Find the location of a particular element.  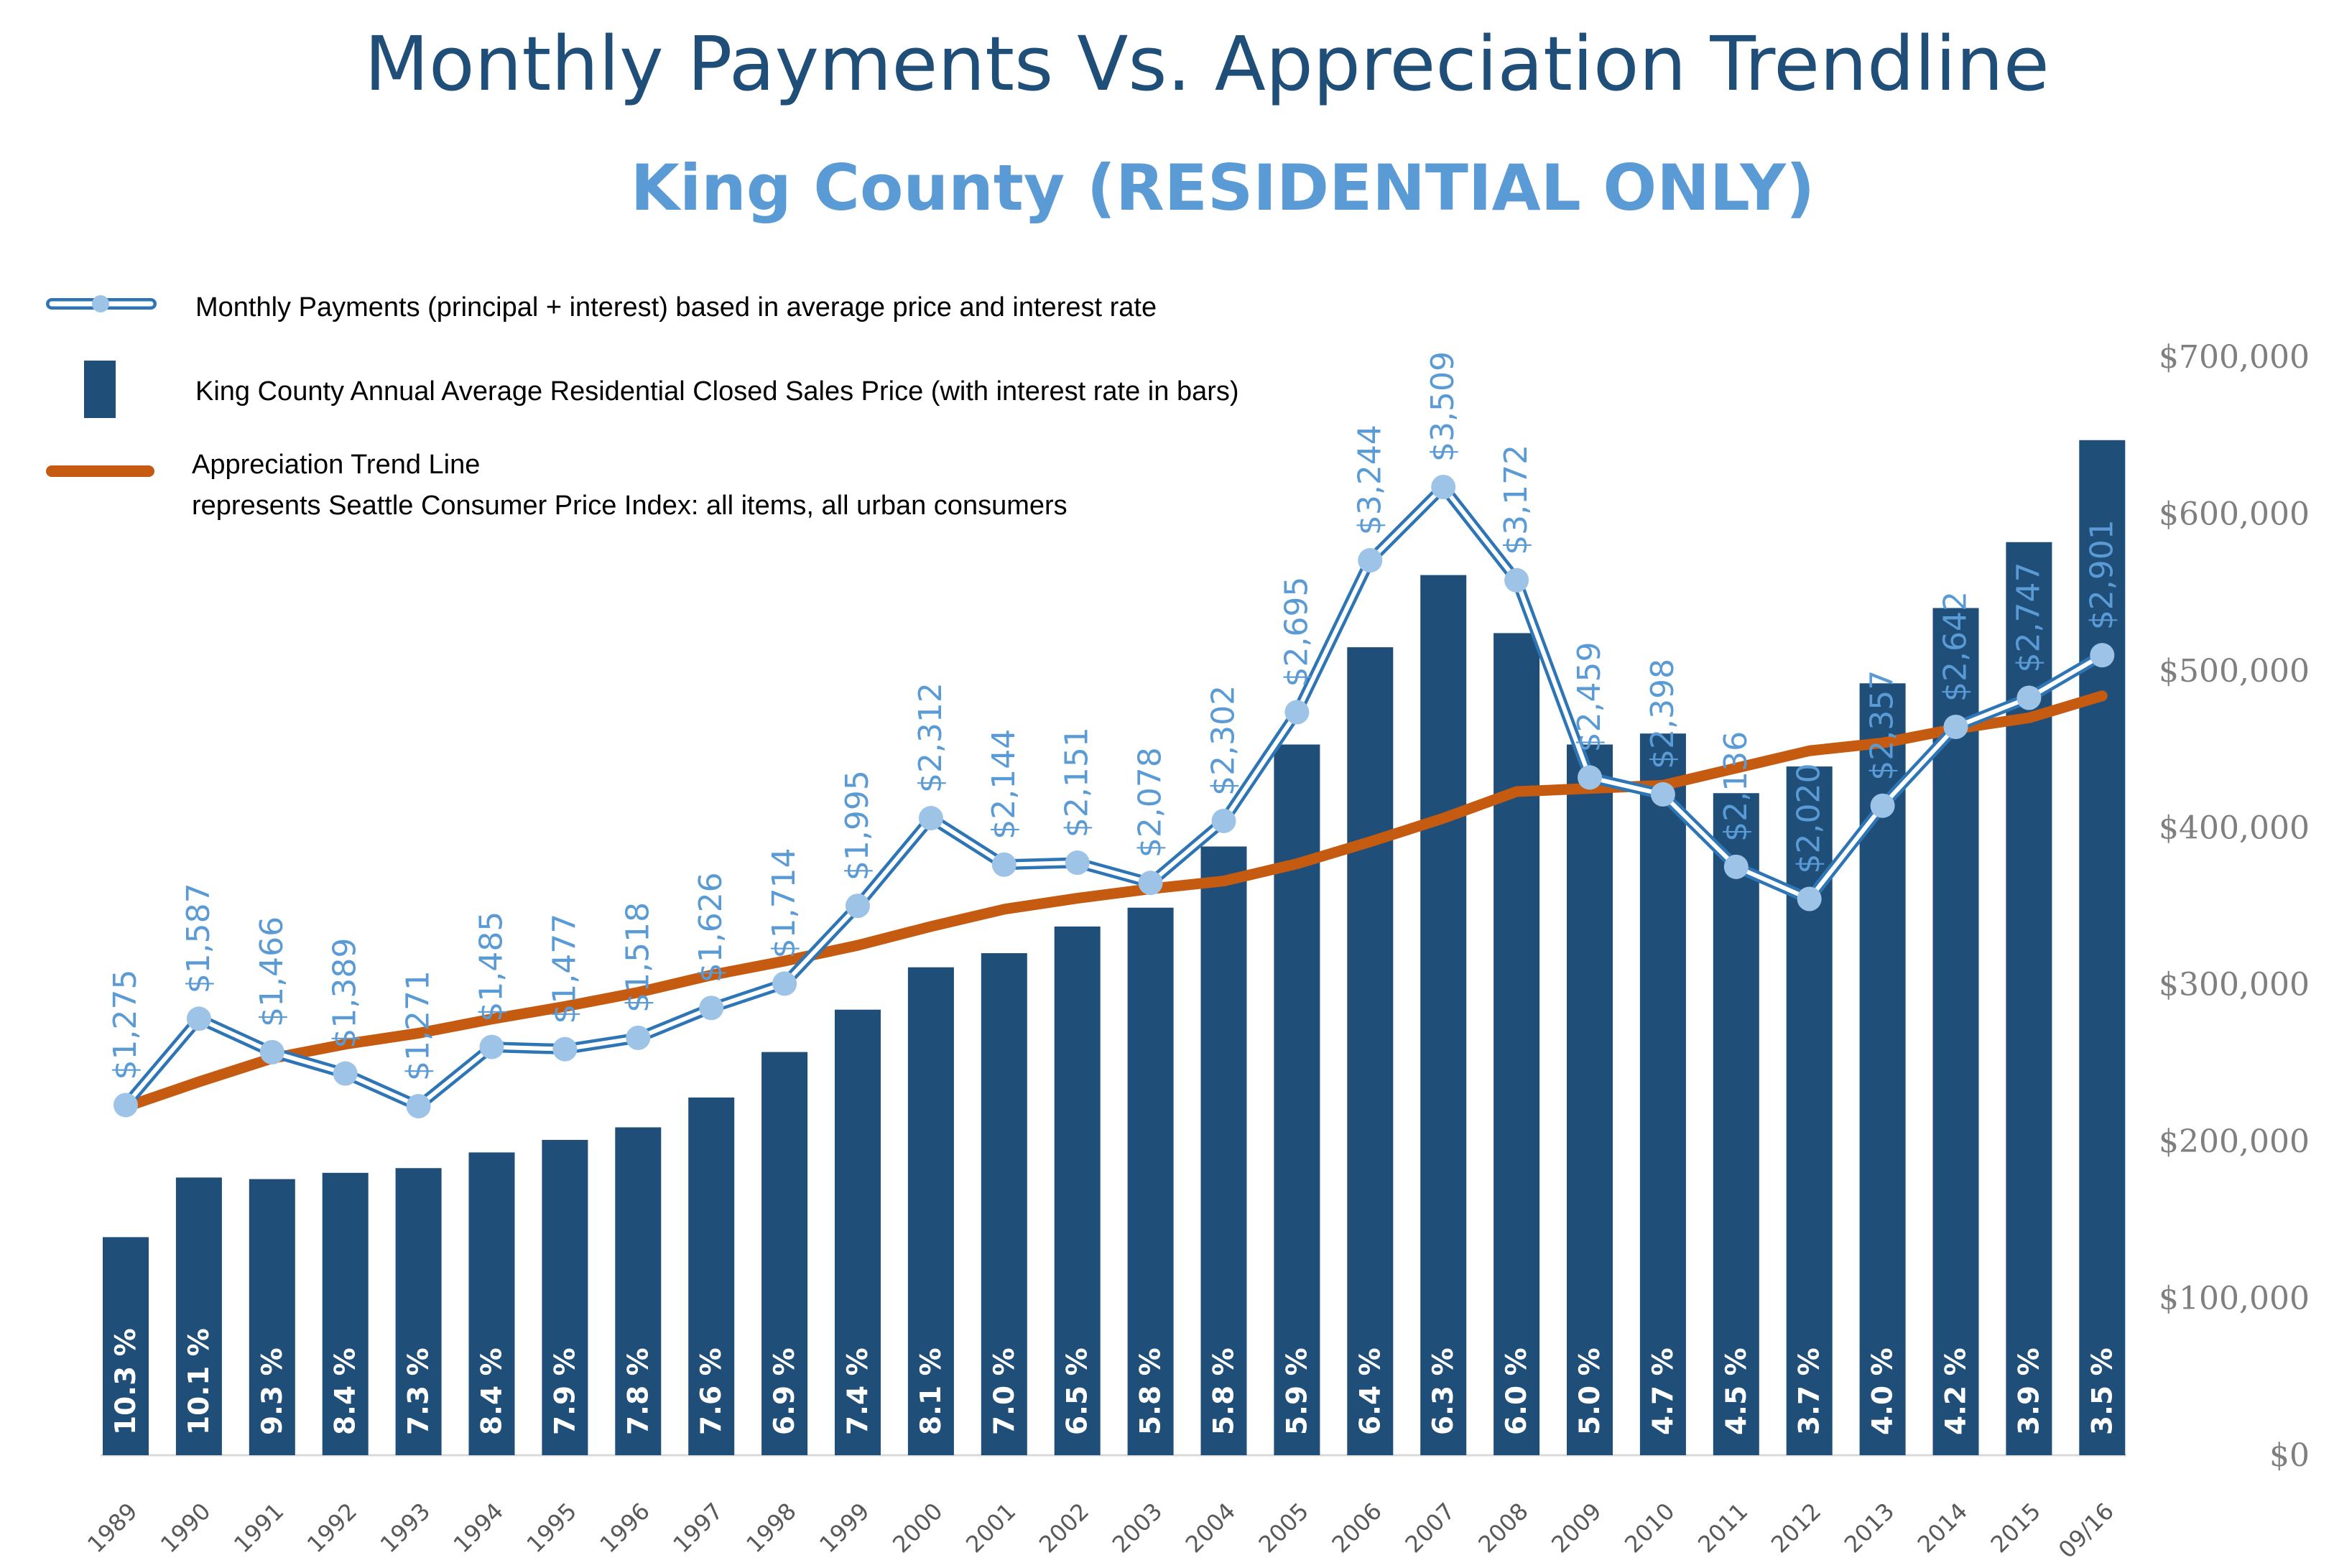

x-tick-label: 2002 is located at coordinates (1064, 1528).